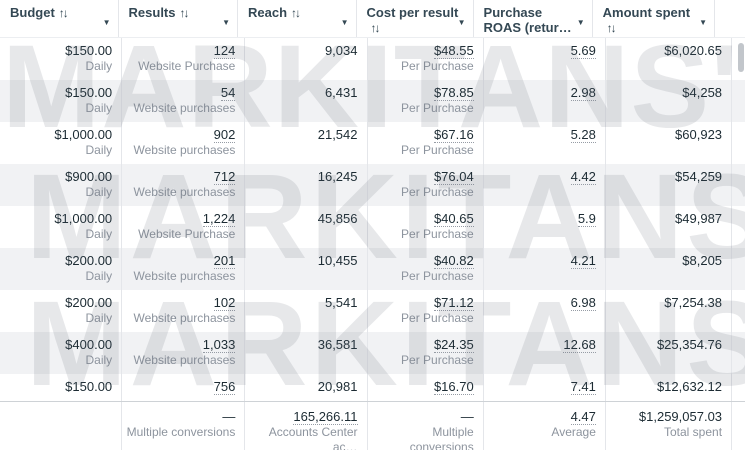 The image size is (745, 450). What do you see at coordinates (341, 302) in the screenshot?
I see `reach-value: 5,541` at bounding box center [341, 302].